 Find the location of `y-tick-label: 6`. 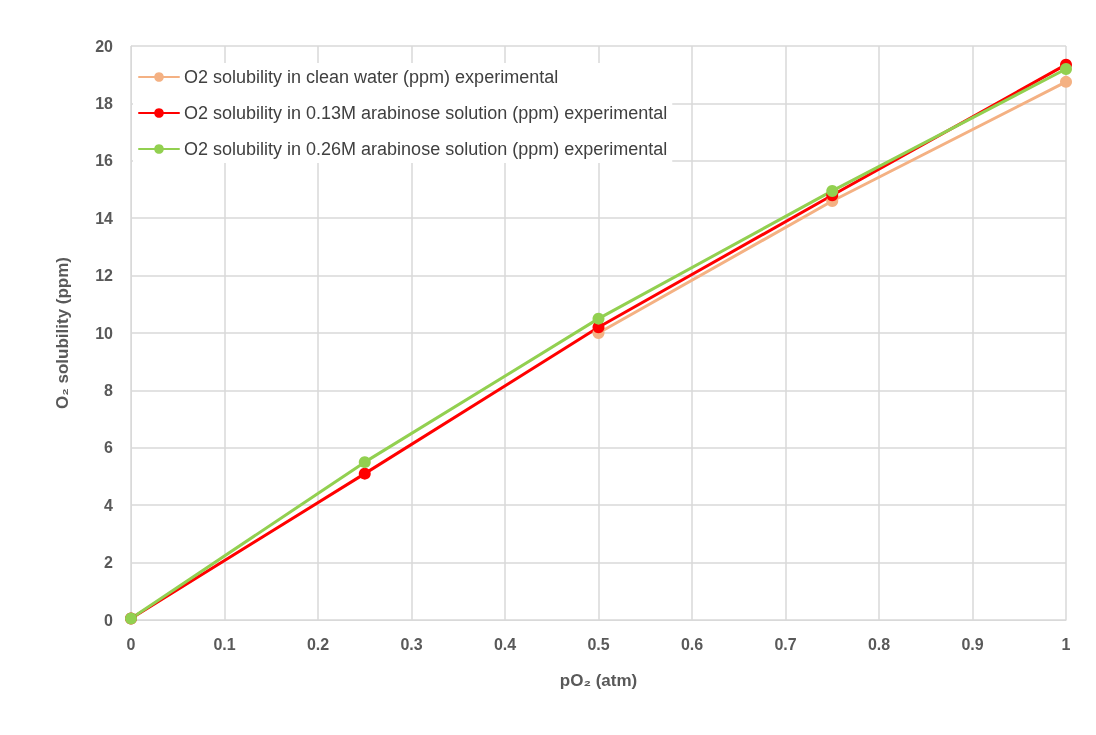

y-tick-label: 6 is located at coordinates (109, 448).